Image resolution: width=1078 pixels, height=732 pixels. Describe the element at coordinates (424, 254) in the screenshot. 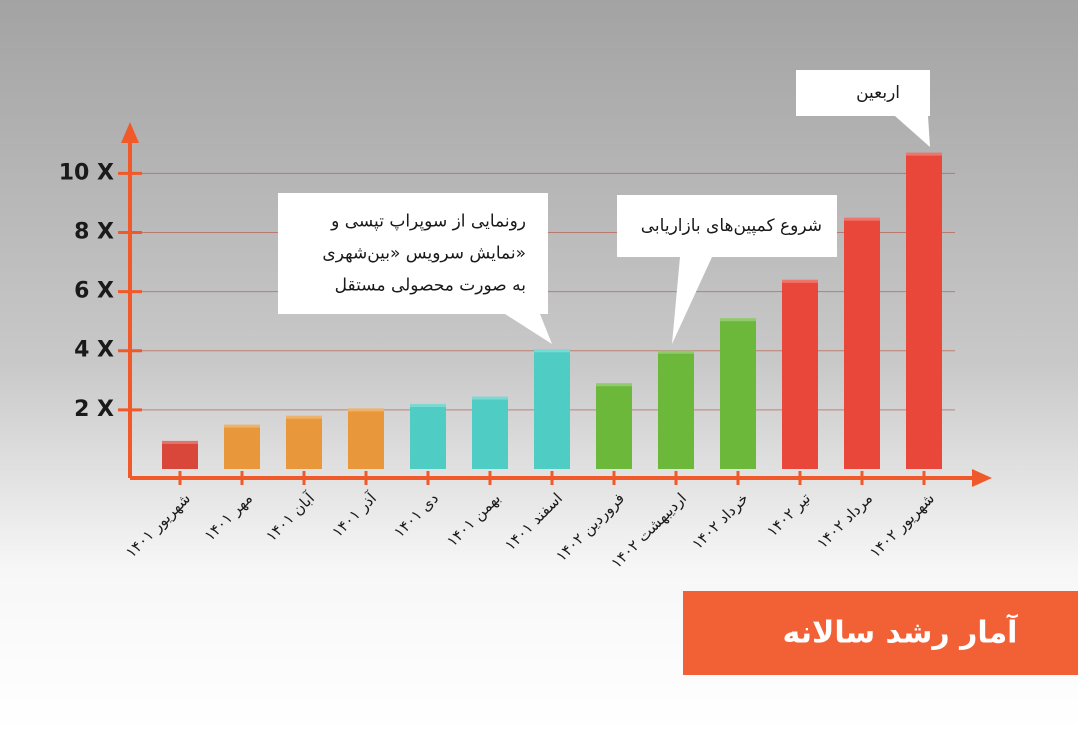

I see `annotation: نمایش سرویس «بین‌شهری»` at that location.